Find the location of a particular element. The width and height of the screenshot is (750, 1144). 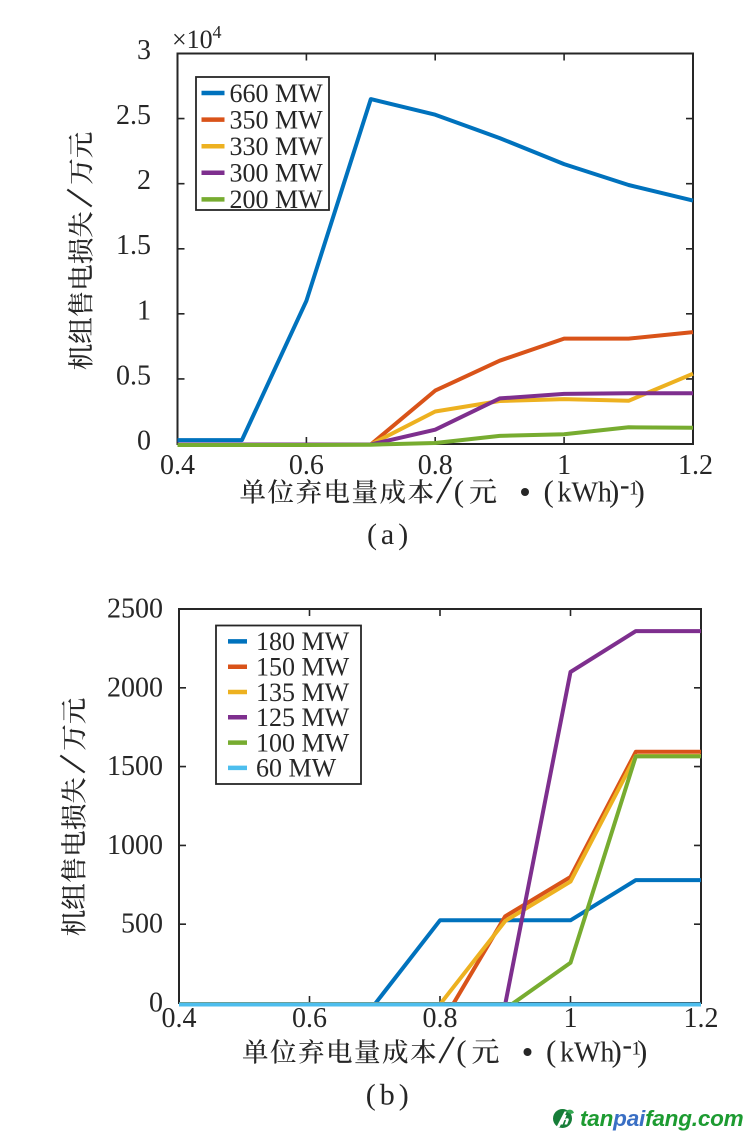

svg-text: 200 MW is located at coordinates (277, 199).